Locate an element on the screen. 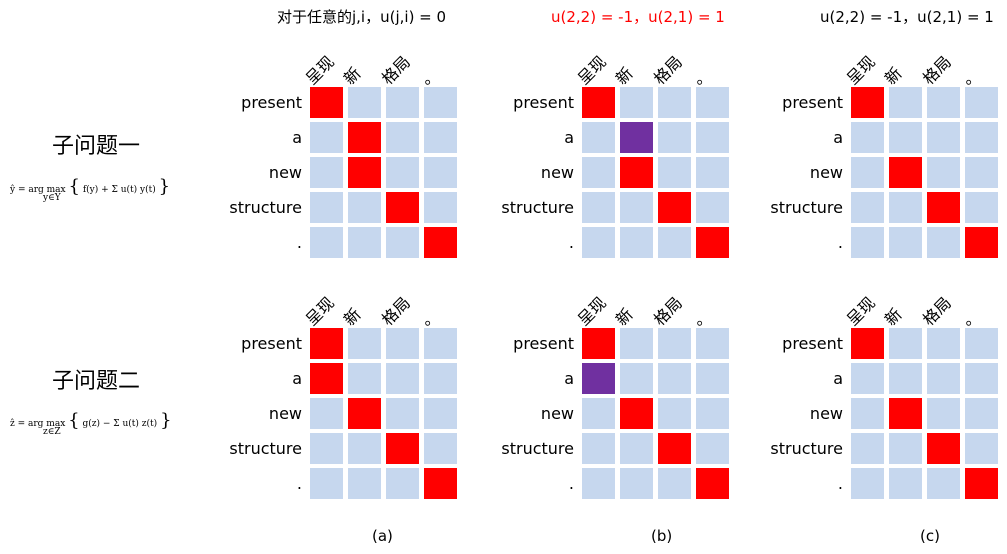 Image resolution: width=1007 pixels, height=554 pixels. formula-1-body: f(y) + Σ u(t) y(t) is located at coordinates (119, 190).